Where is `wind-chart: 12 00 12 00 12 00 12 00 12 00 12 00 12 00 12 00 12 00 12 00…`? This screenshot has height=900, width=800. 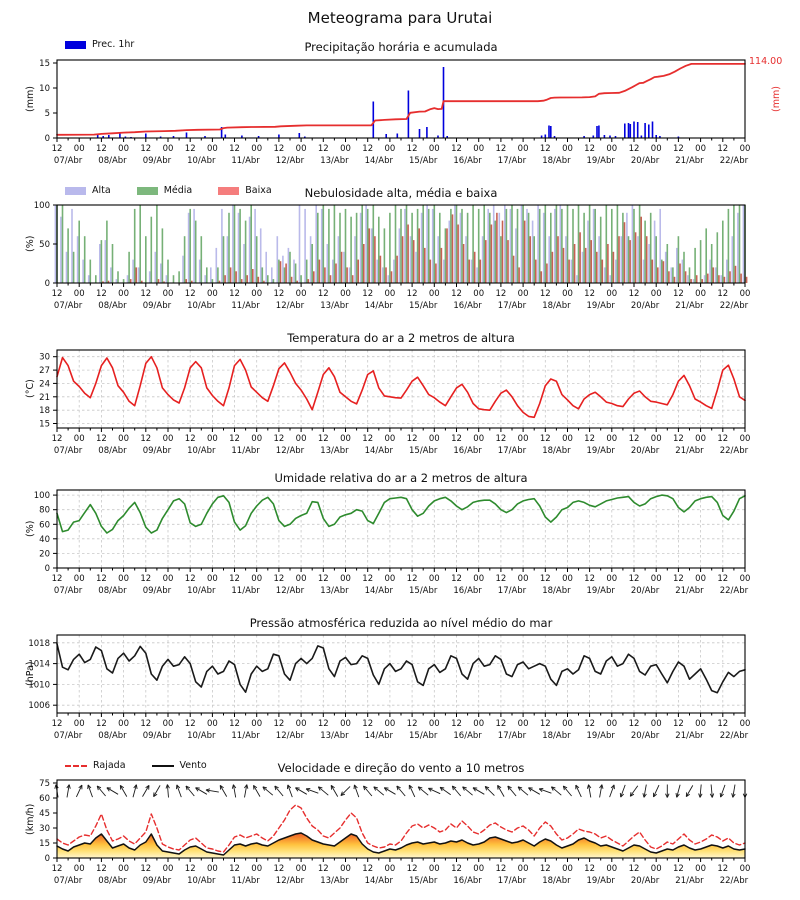
wind-chart: 12 00 12 00 12 00 12 00 12 00 12 00 12 00 12 00 12 00 12 00… is located at coordinates (394, 832).